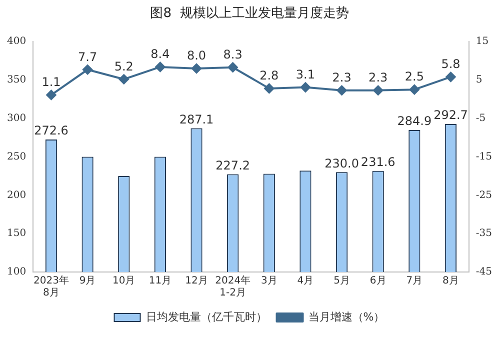  What do you see at coordinates (414, 281) in the screenshot?
I see `x-tick-label: 7月` at bounding box center [414, 281].